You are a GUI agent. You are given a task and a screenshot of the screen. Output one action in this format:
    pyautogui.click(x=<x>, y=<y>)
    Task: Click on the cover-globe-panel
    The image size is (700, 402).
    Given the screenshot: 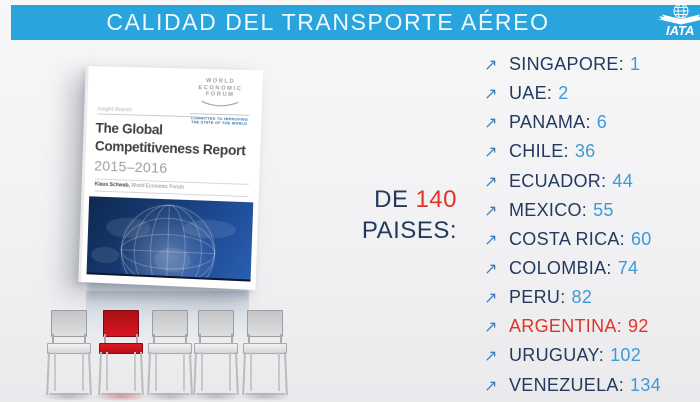 What is the action you would take?
    pyautogui.click(x=170, y=239)
    